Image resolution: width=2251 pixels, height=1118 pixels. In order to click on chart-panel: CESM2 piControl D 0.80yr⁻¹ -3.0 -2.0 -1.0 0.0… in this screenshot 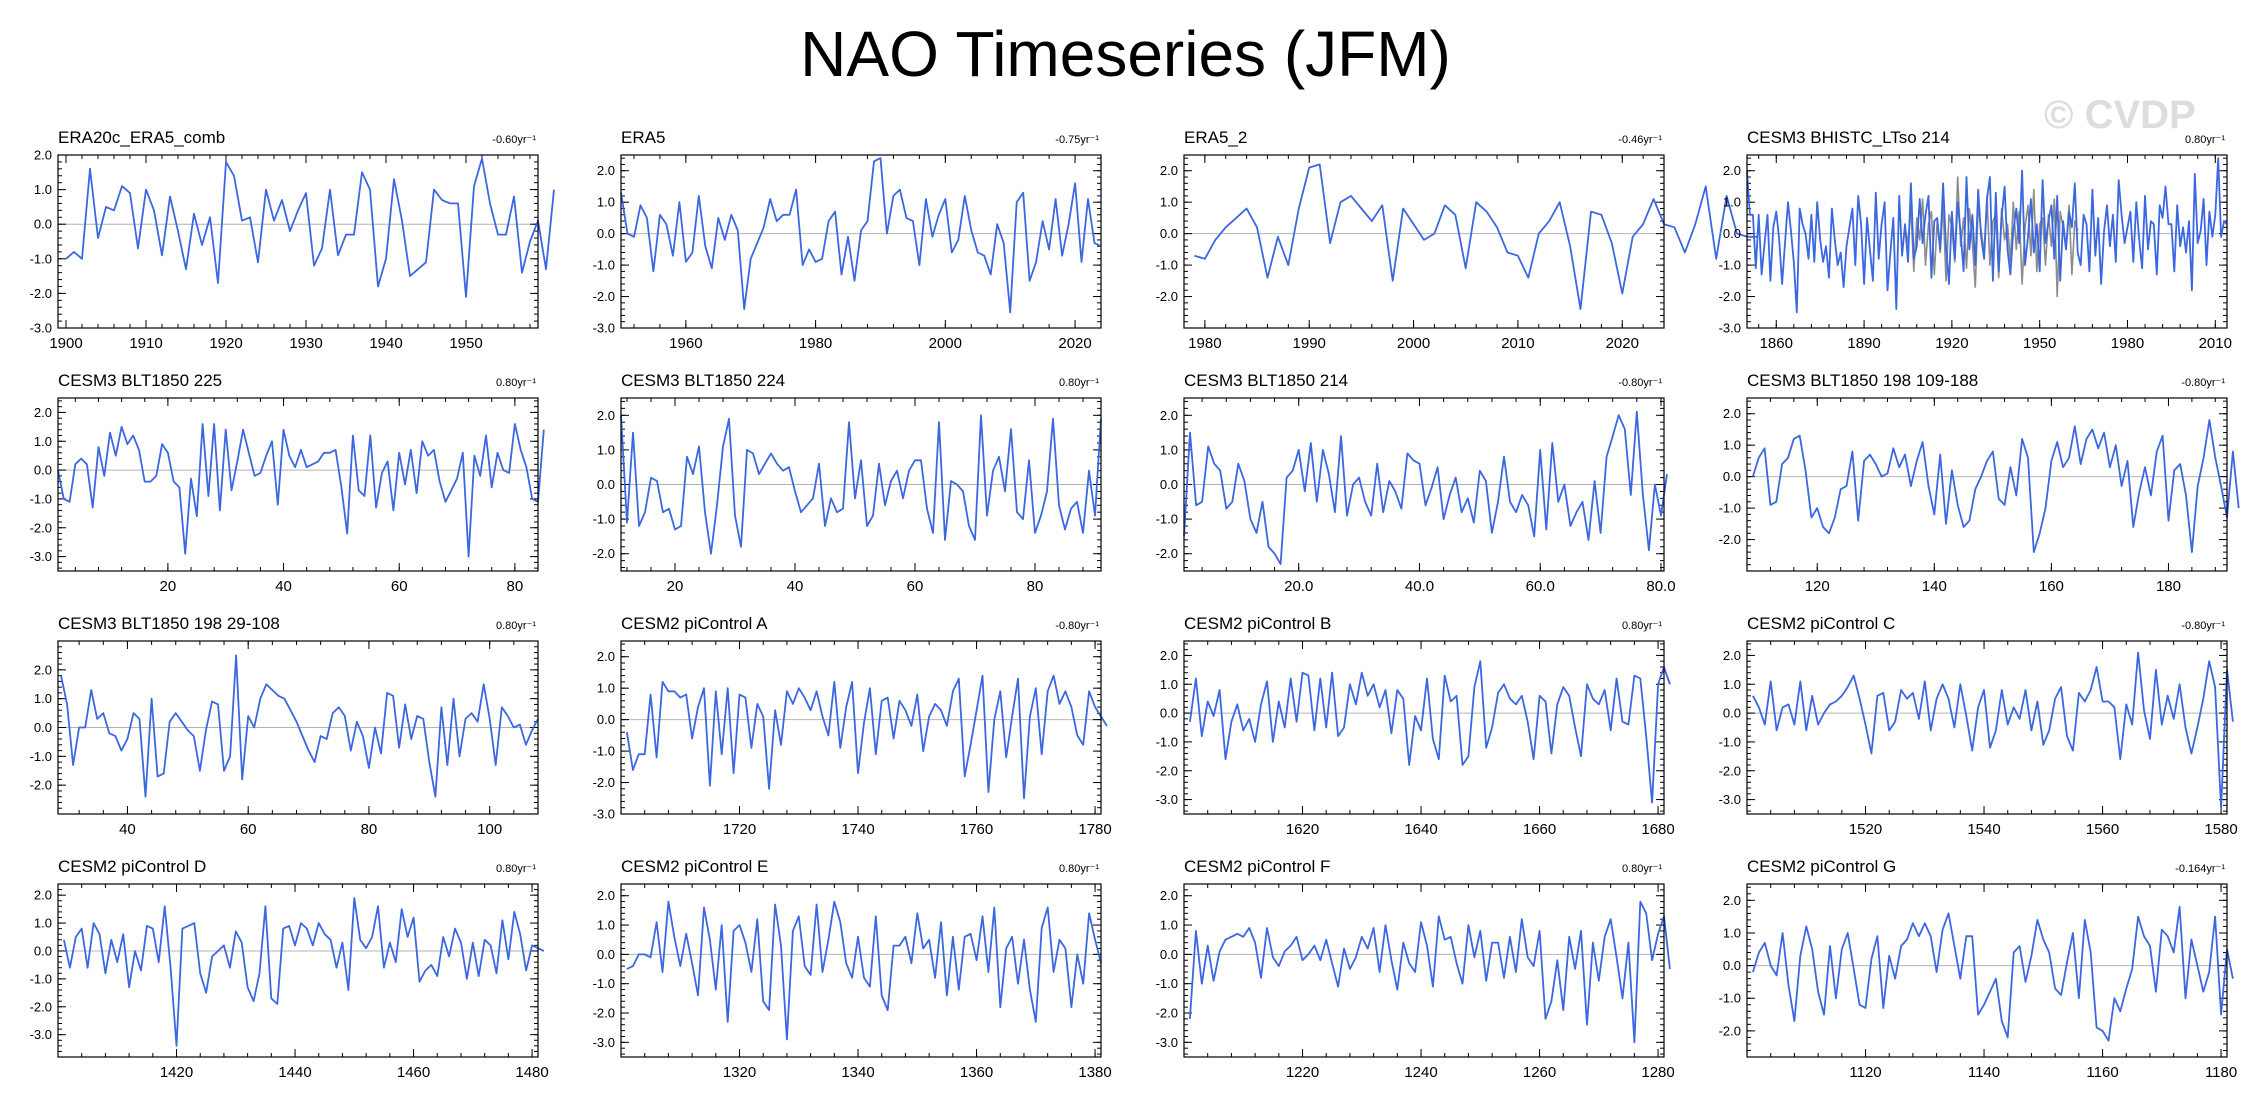, I will do `click(289, 969)`.